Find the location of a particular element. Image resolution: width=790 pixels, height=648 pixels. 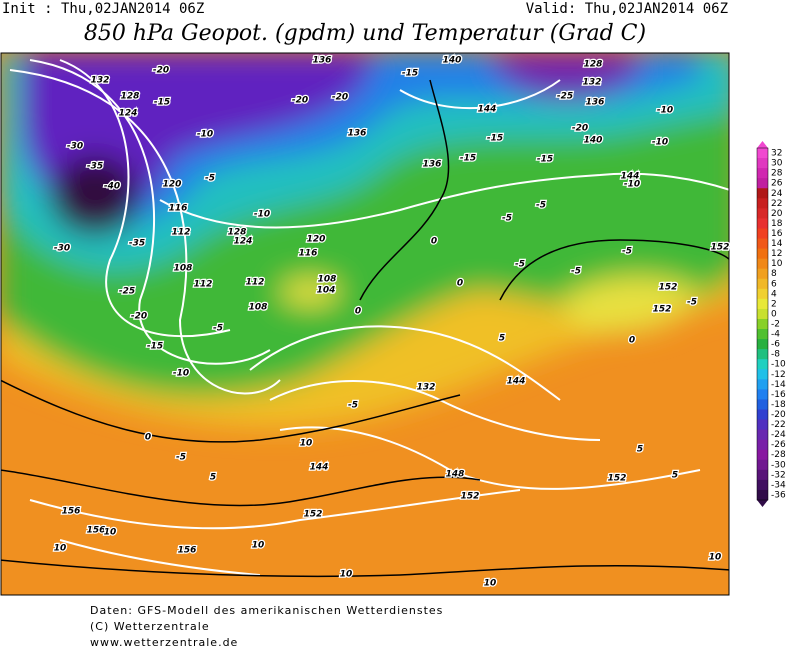

footer-line: (C) Wetterzentrale is located at coordinates (150, 626).